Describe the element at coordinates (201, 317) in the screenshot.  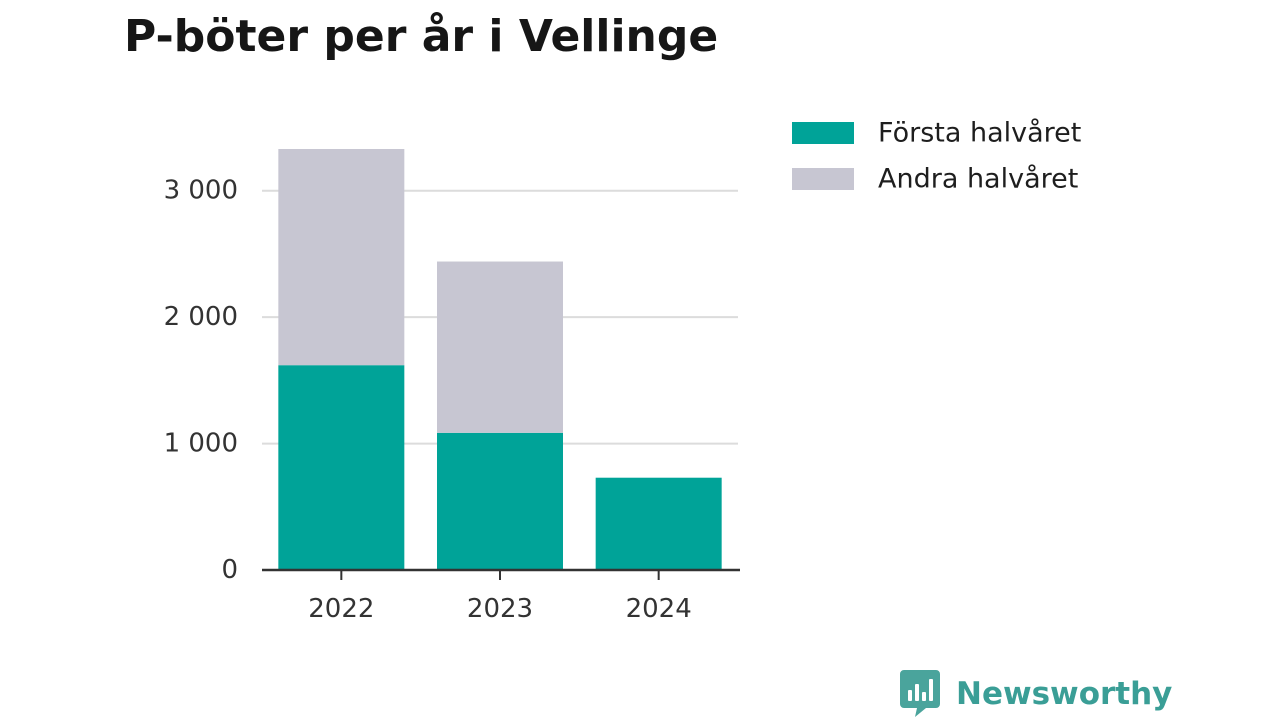
I see `y-tick-label: 2 000` at that location.